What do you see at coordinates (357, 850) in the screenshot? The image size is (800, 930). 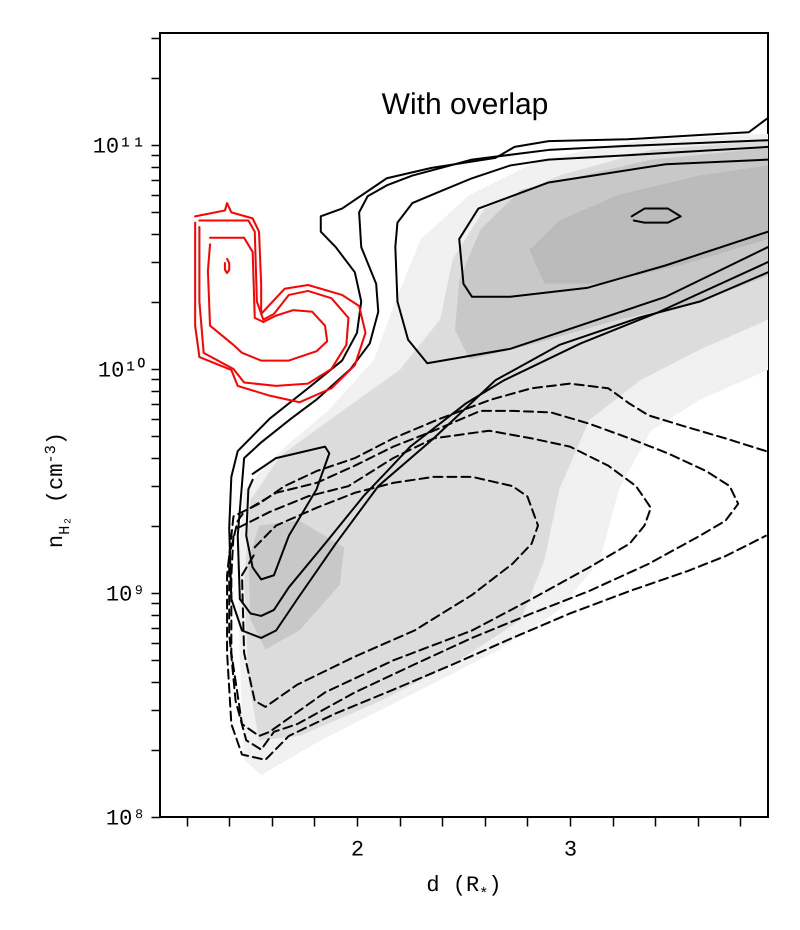 I see `x-tick-label: 2` at bounding box center [357, 850].